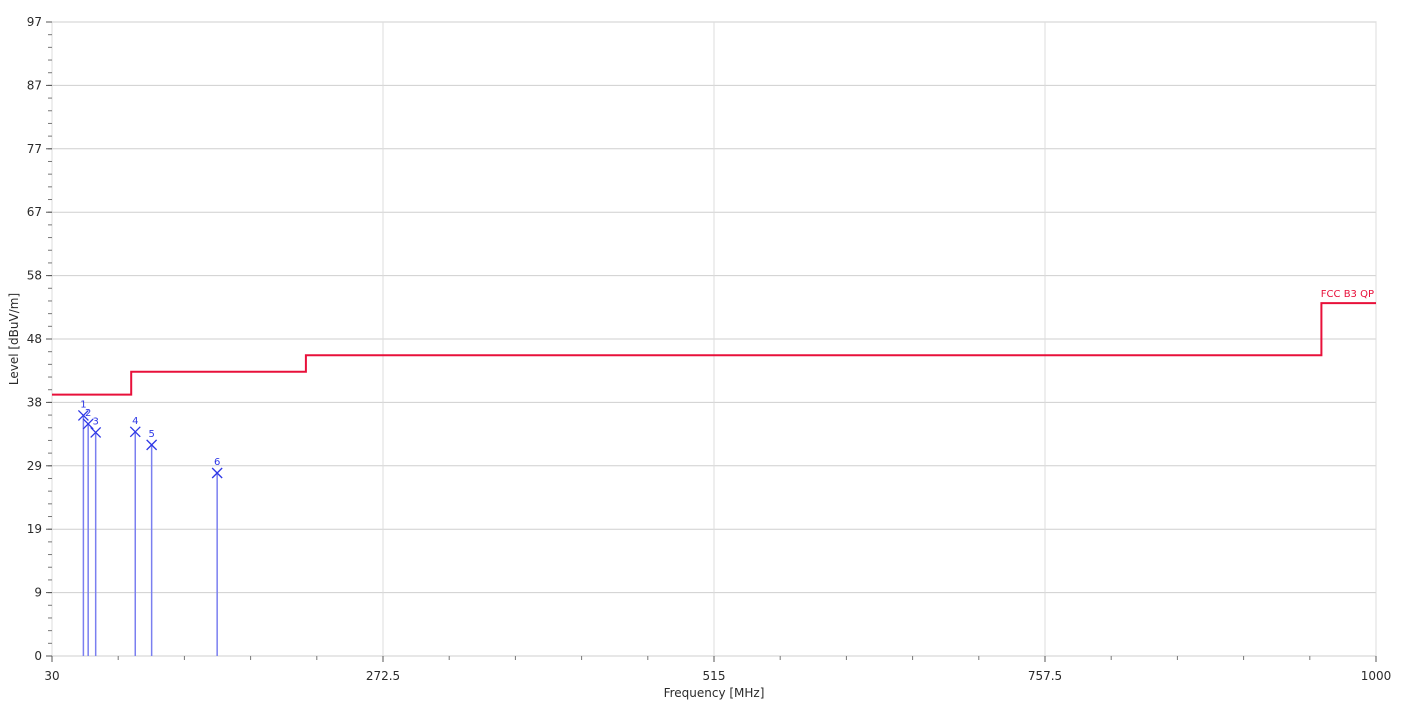 The width and height of the screenshot is (1402, 704). I want to click on y-tick-label: 38, so click(34, 402).